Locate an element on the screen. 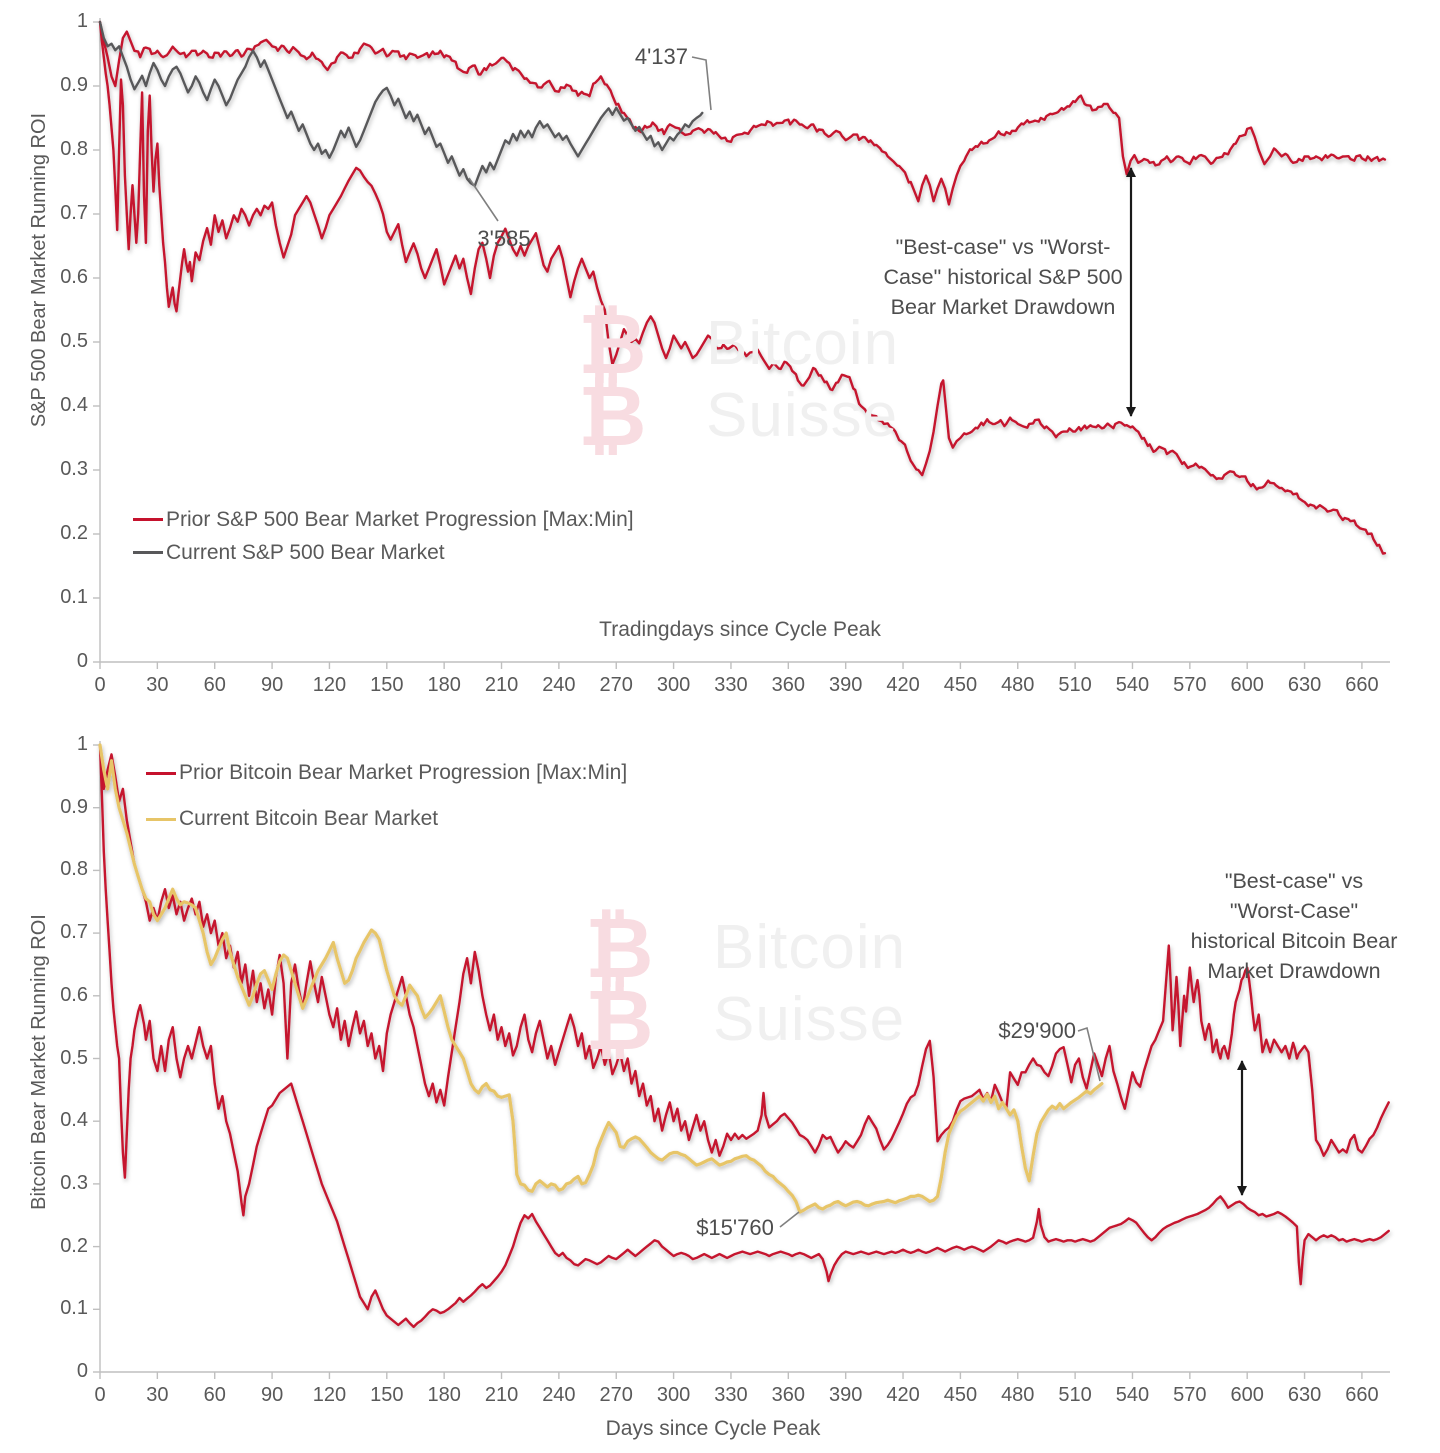 The width and height of the screenshot is (1440, 1453). x-tick-label: 630 is located at coordinates (1304, 1395).